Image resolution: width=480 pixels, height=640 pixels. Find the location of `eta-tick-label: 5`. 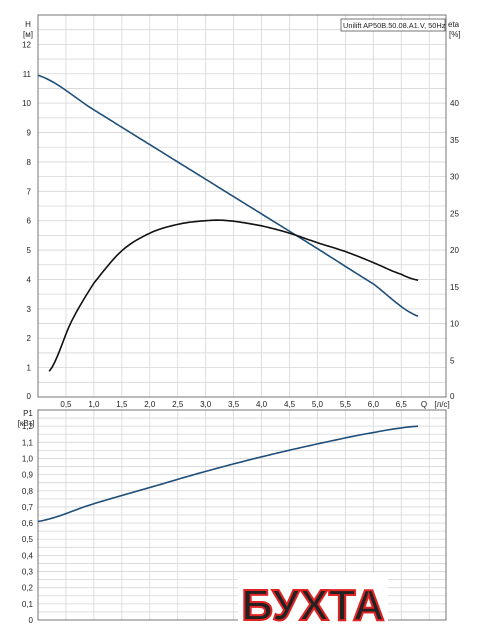

eta-tick-label: 5 is located at coordinates (452, 360).